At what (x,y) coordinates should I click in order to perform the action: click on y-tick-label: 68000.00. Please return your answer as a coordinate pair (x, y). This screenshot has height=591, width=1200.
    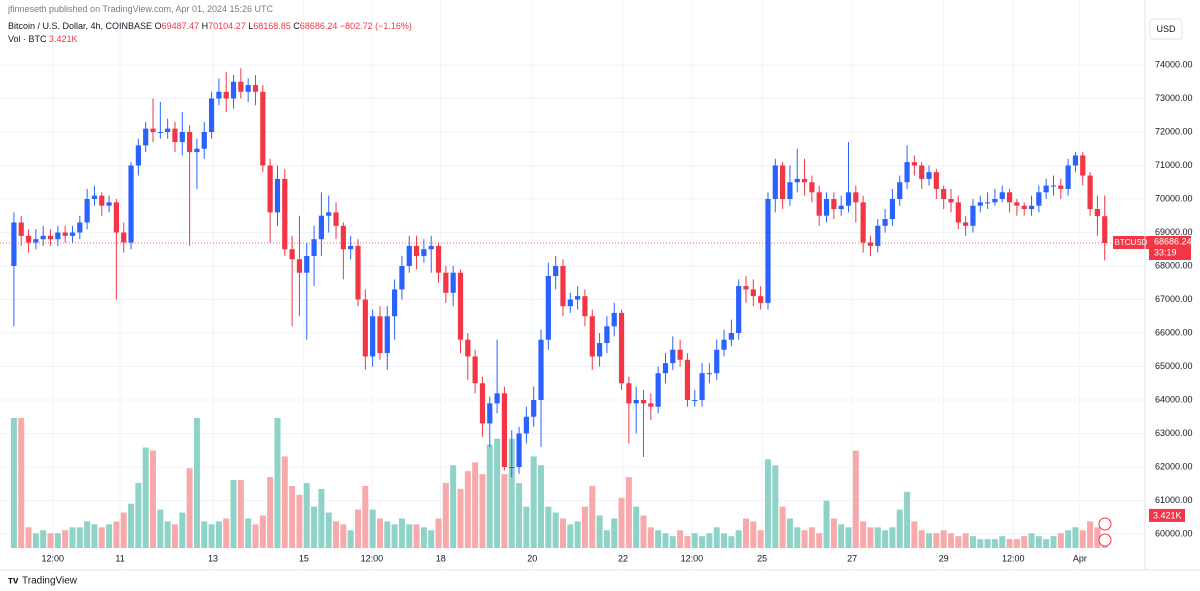
    Looking at the image, I should click on (1174, 265).